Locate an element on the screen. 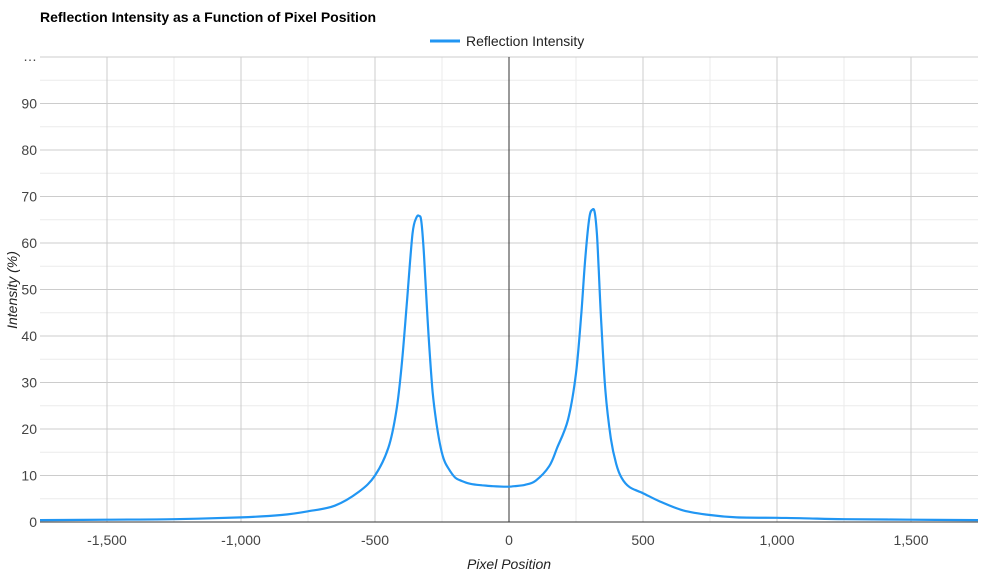 Image resolution: width=1000 pixels, height=578 pixels. y-tick-label: 20 is located at coordinates (29, 429).